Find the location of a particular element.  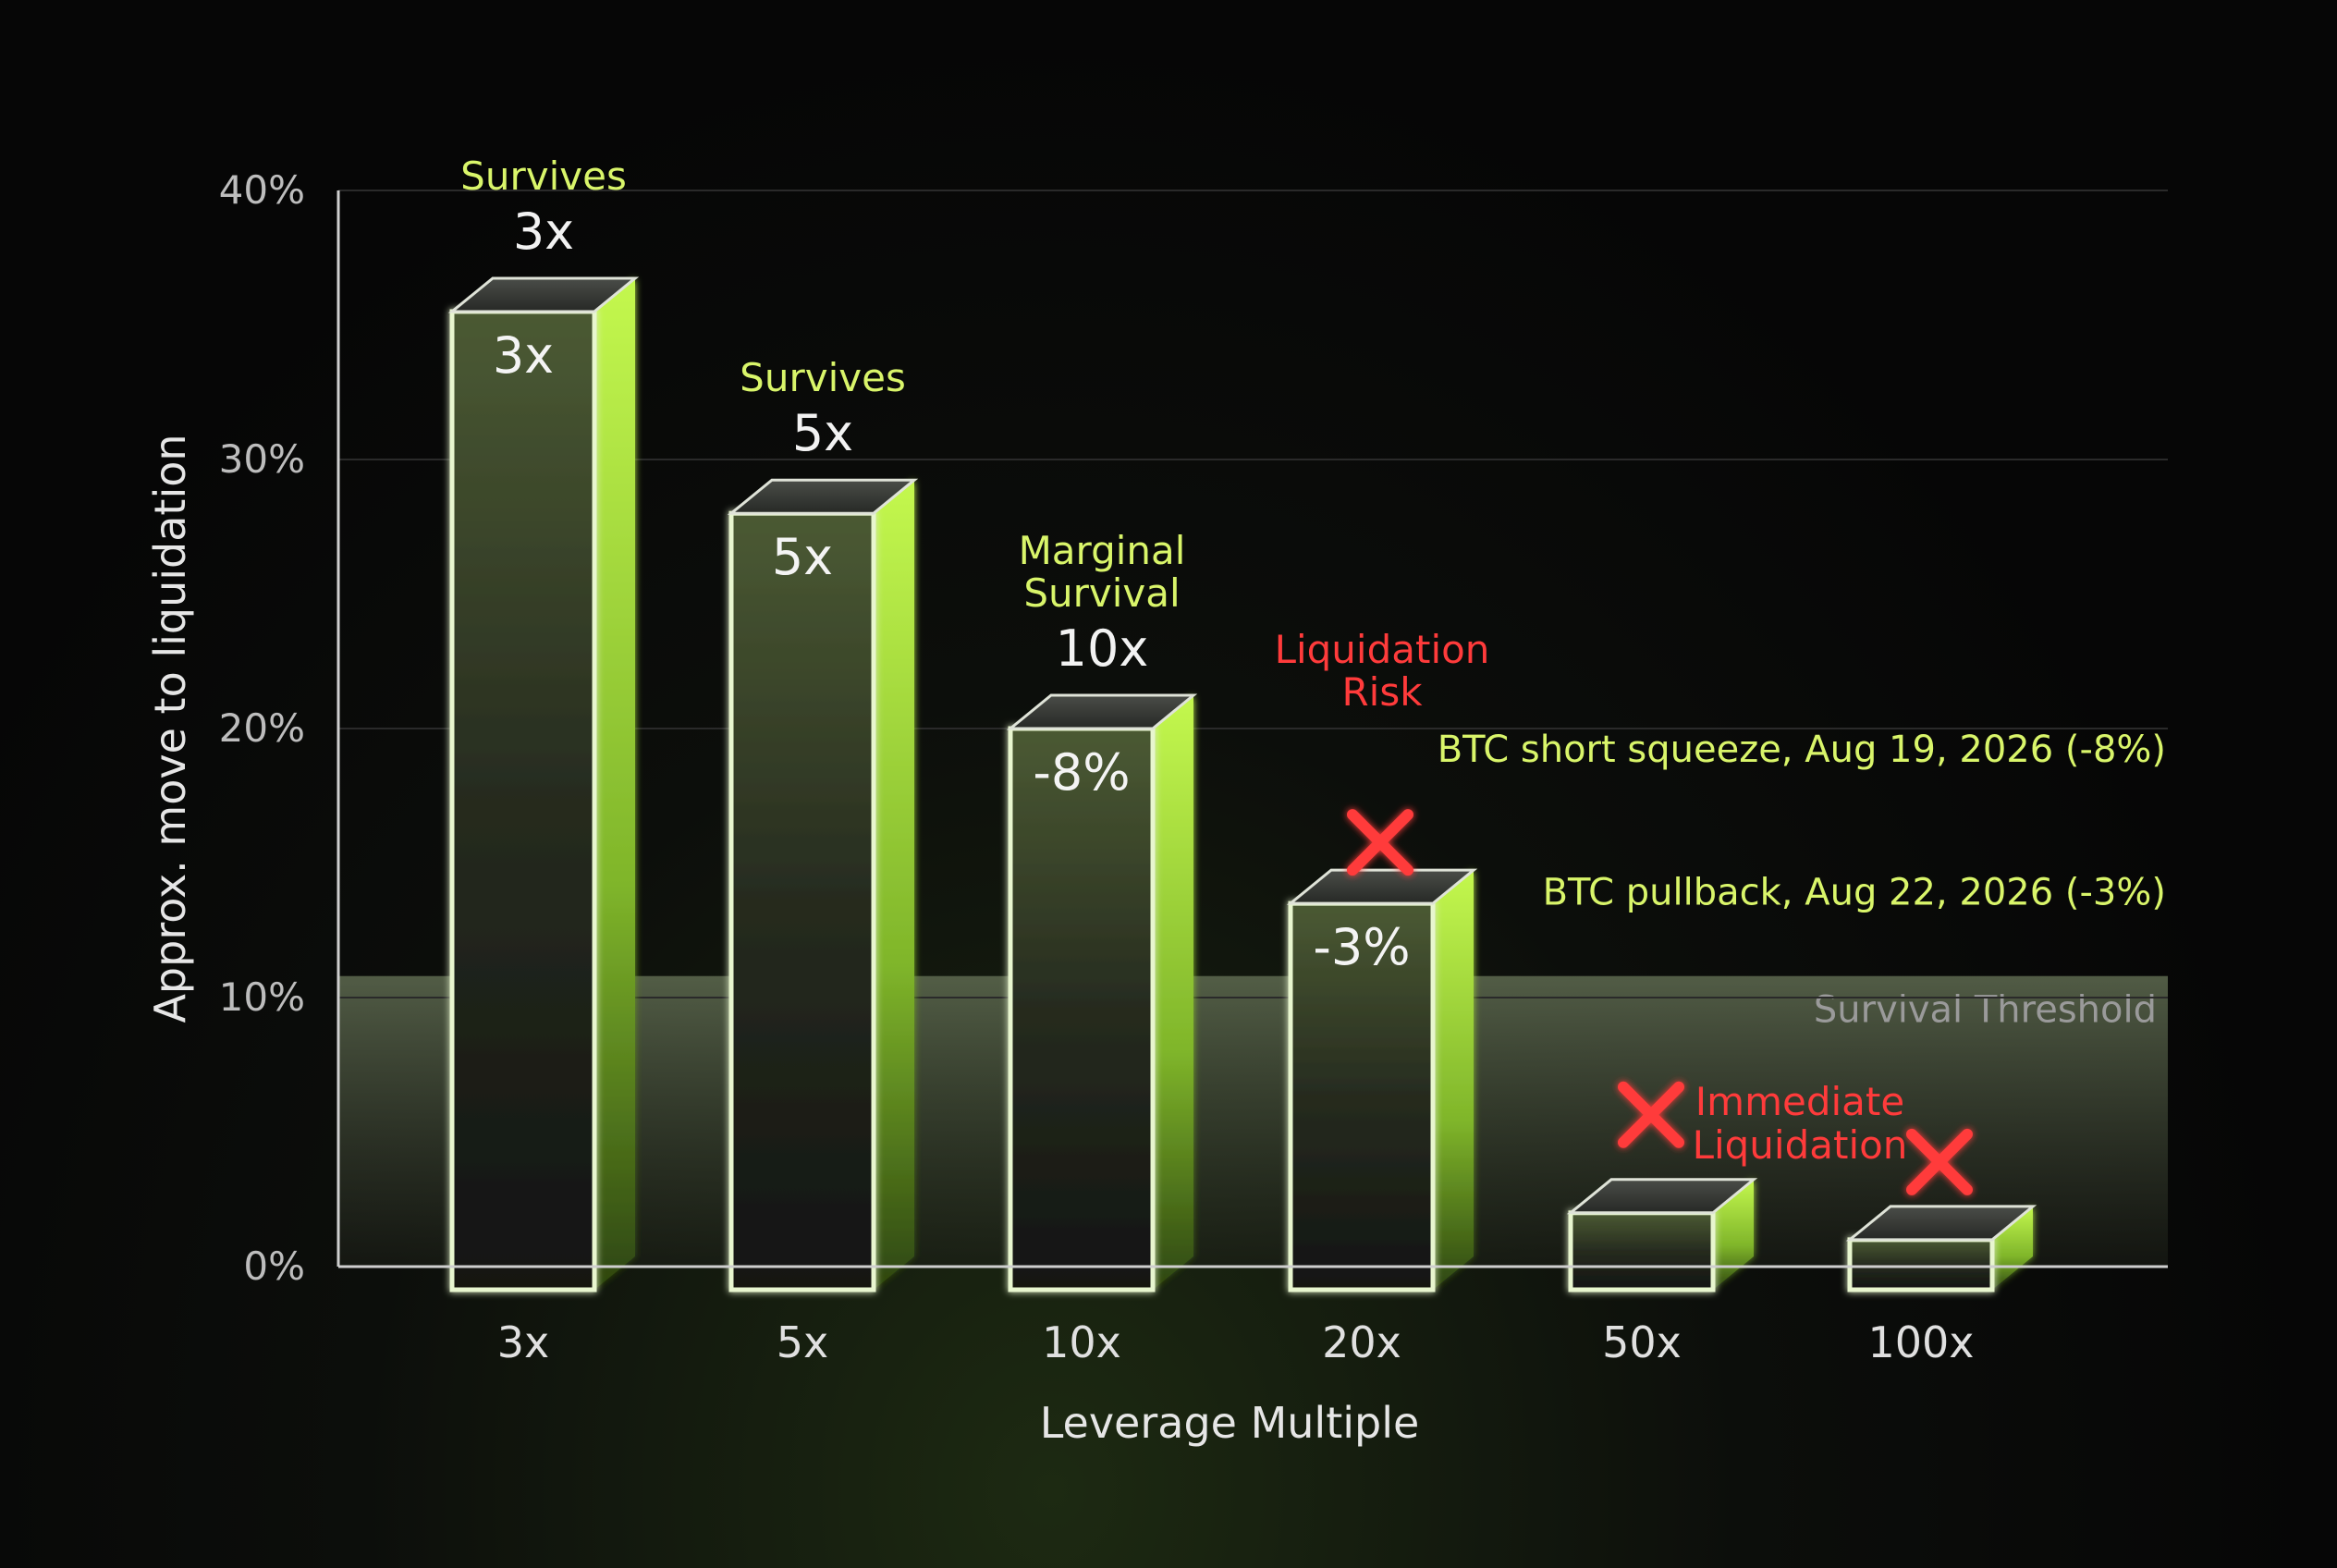

immediate-liquidation-label: Immediate is located at coordinates (1799, 1101).